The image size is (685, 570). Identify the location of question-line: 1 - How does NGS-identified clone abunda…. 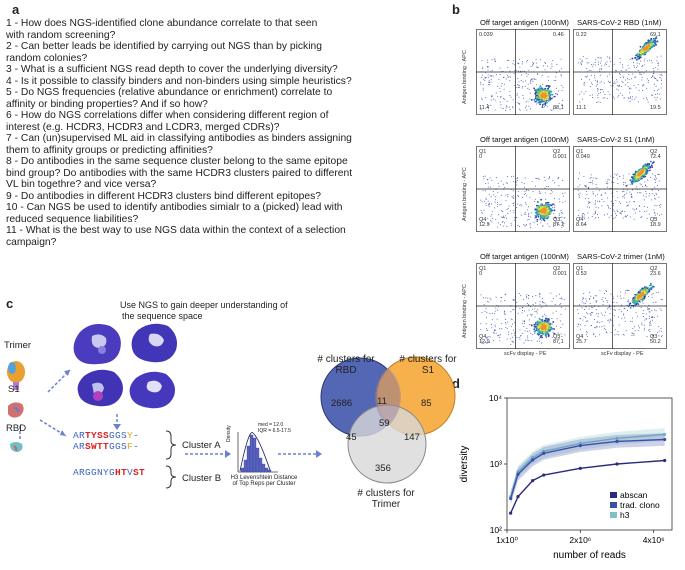
(162, 23).